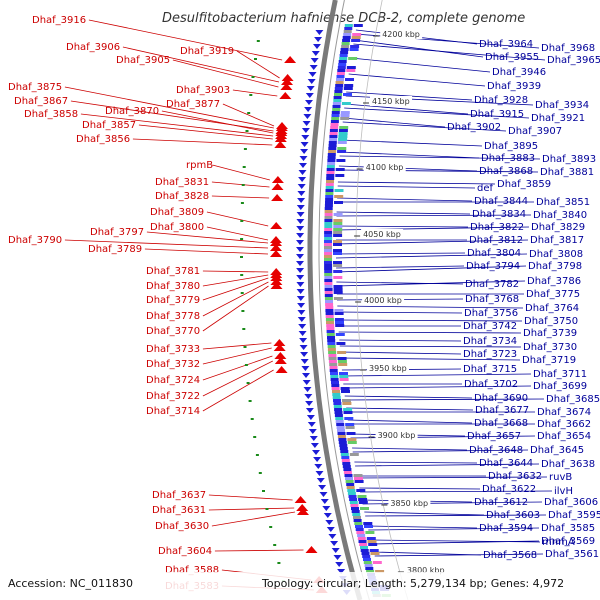 Image resolution: width=600 pixels, height=600 pixels. I want to click on right-gene-label: Dhaf_3662, so click(564, 424).